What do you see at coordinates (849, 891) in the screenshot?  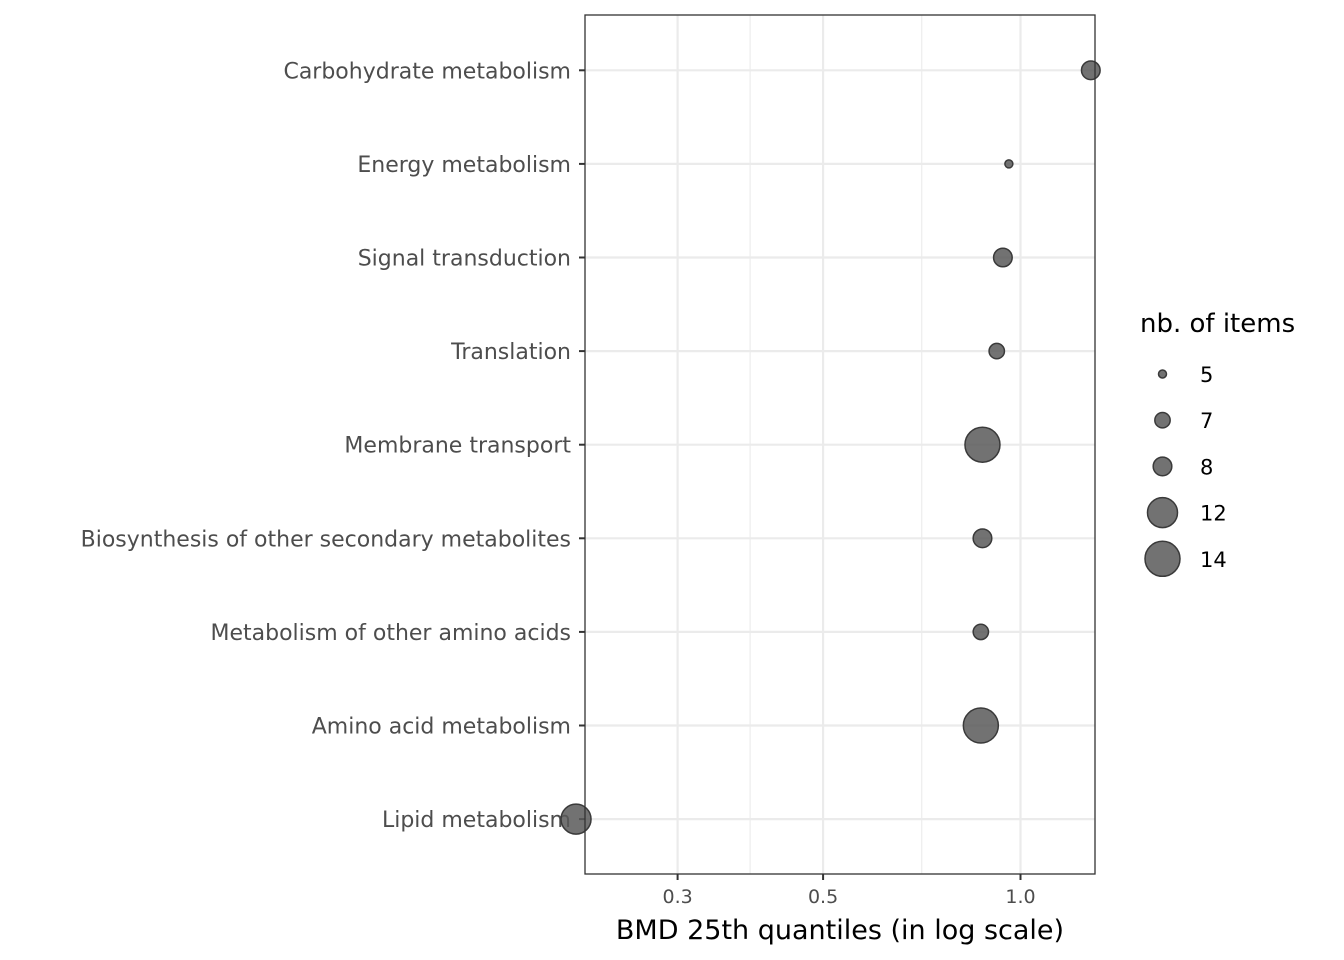 I see `x-axis: 0.3 0.5 1.0` at bounding box center [849, 891].